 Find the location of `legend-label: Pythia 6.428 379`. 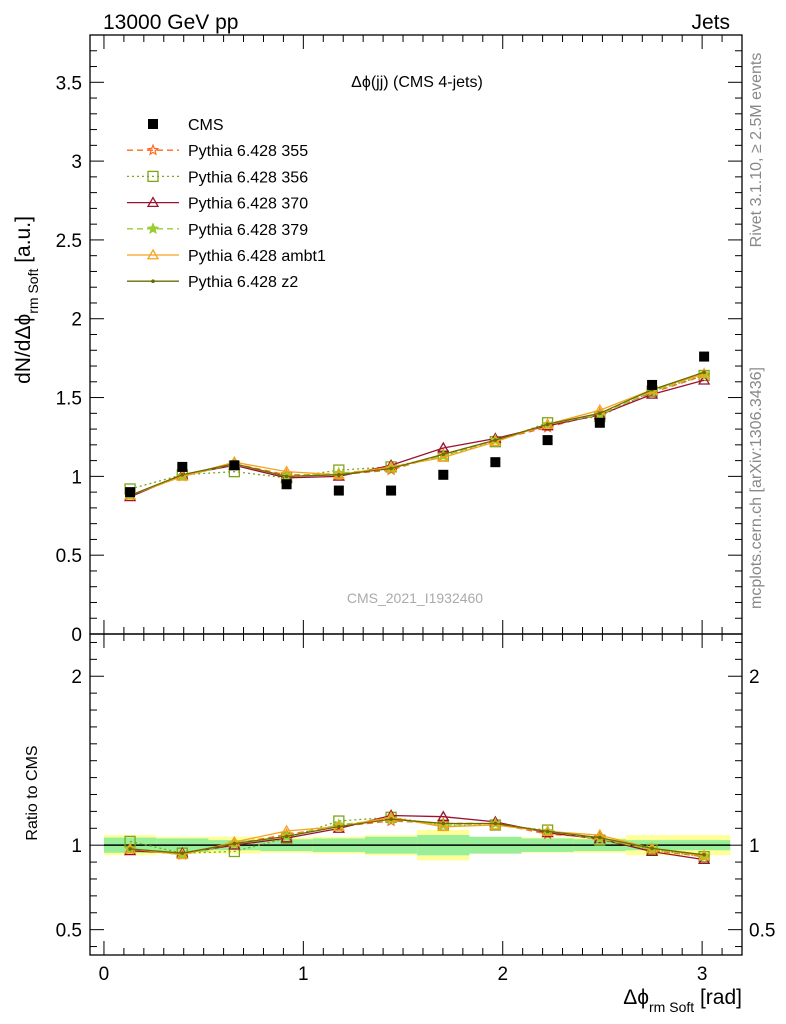

legend-label: Pythia 6.428 379 is located at coordinates (248, 230).